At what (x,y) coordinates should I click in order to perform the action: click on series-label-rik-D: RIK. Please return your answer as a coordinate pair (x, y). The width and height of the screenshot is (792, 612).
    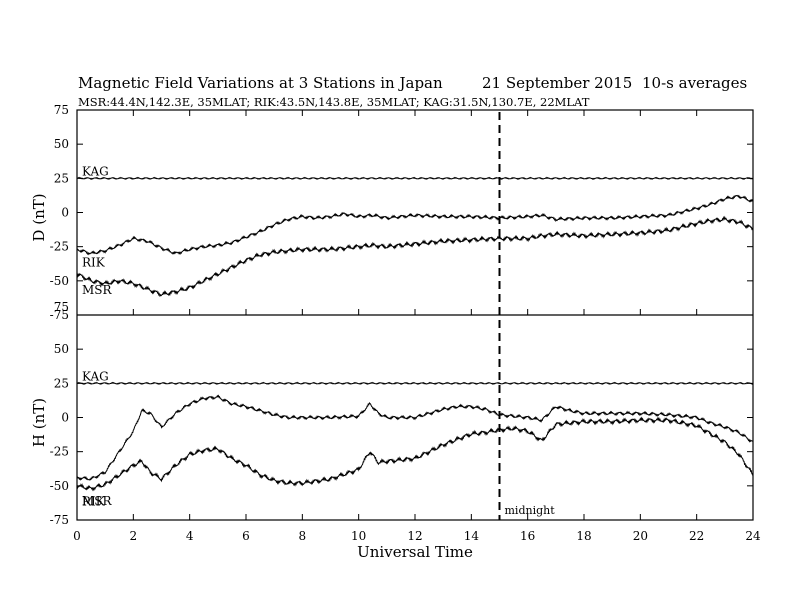
    Looking at the image, I should click on (94, 262).